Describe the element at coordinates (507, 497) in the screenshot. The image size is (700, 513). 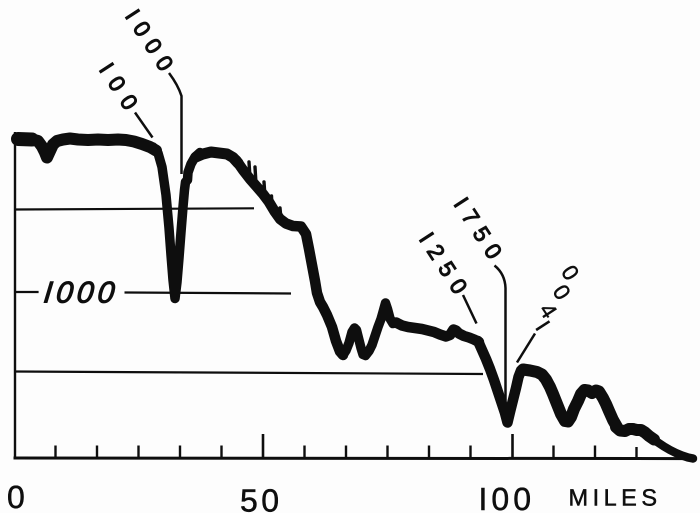
I see `svg-text: I00` at that location.